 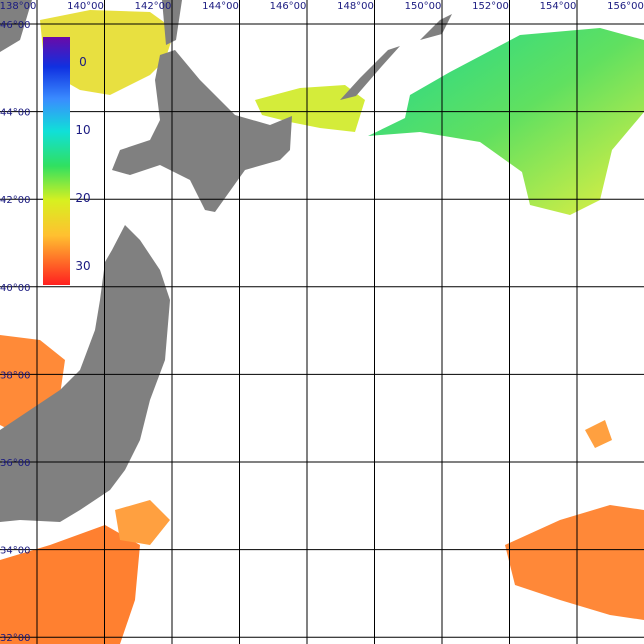 I want to click on lon-label: 140°00, so click(x=85, y=6).